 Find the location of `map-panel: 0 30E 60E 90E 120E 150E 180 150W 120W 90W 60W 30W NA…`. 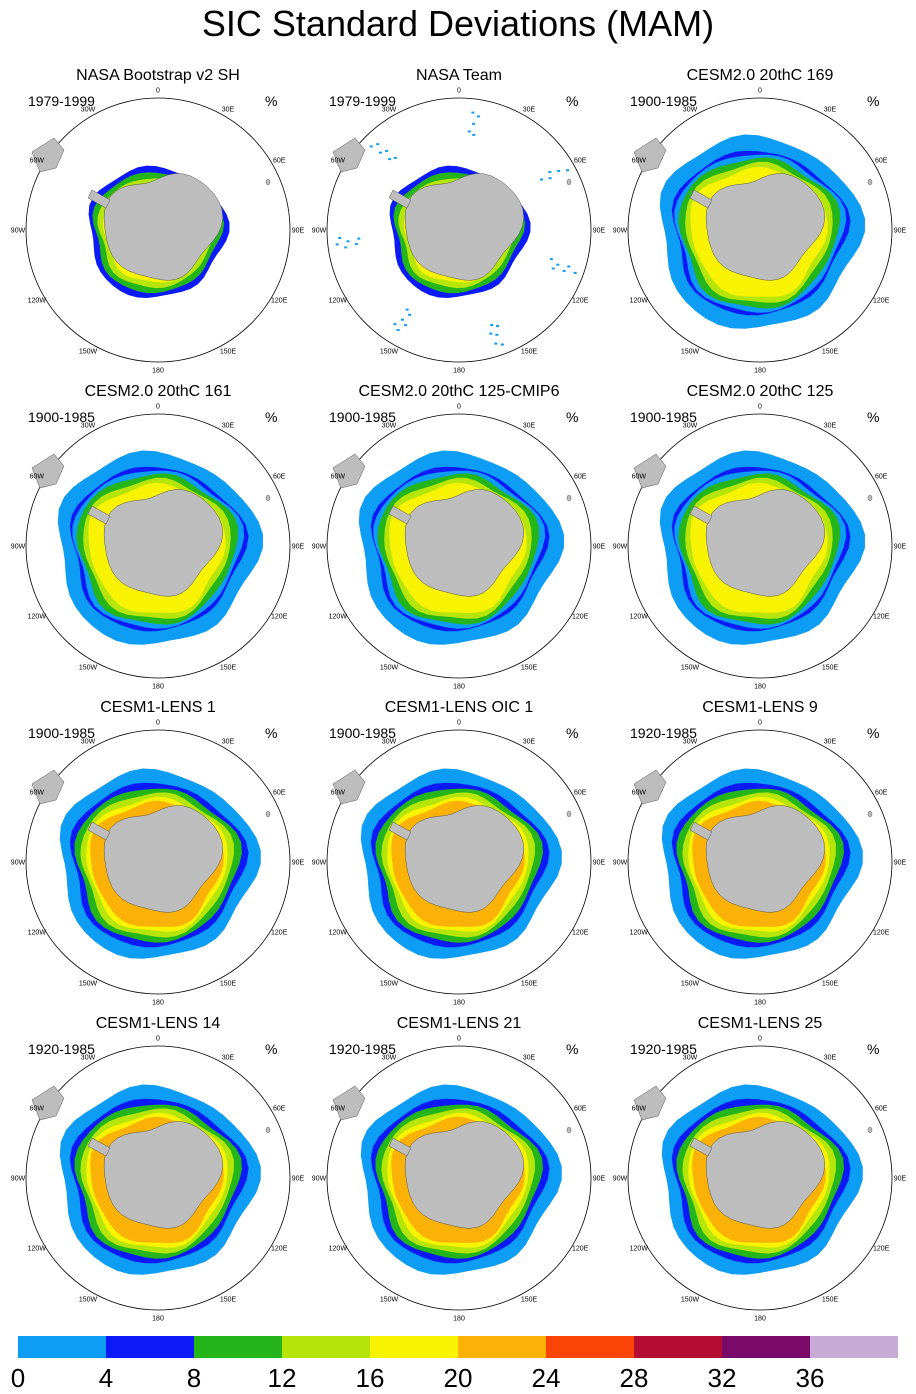

map-panel: 0 30E 60E 90E 120E 150E 180 150W 120W 90W 60W 30W NA… is located at coordinates (158, 224).